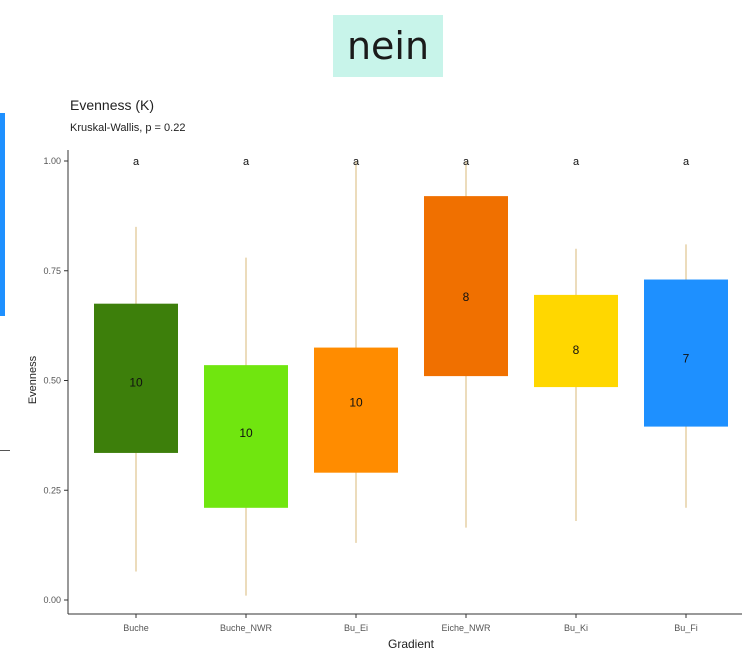  What do you see at coordinates (2, 214) in the screenshot?
I see `left-edge-bar` at bounding box center [2, 214].